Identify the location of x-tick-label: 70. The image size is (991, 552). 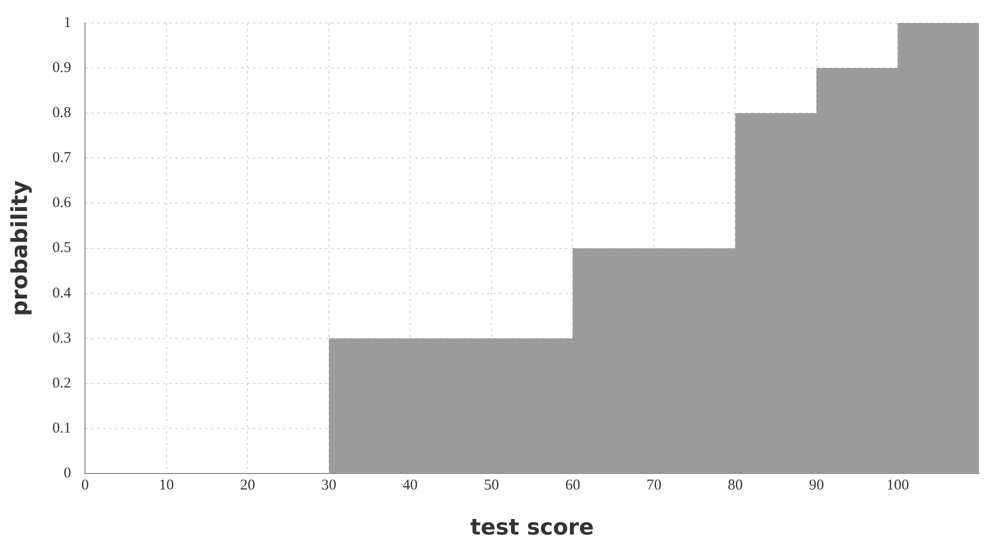
(654, 486).